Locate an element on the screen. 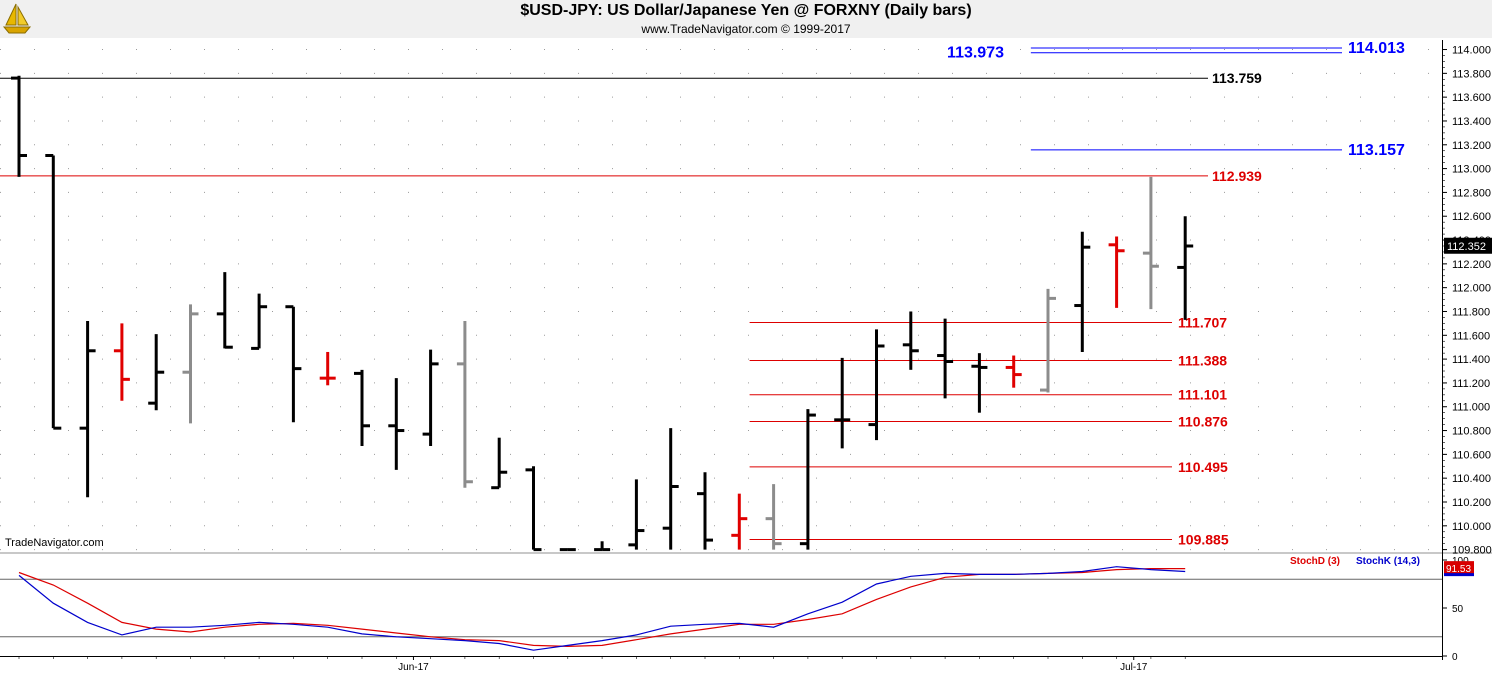 This screenshot has width=1492, height=677. level-label: 111.101 is located at coordinates (1202, 395).